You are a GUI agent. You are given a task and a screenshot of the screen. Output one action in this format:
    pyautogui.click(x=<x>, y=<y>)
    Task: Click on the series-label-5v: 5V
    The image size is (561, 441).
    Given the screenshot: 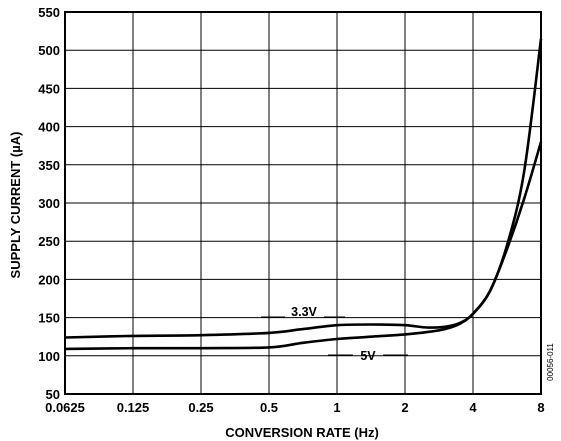 What is the action you would take?
    pyautogui.click(x=368, y=356)
    